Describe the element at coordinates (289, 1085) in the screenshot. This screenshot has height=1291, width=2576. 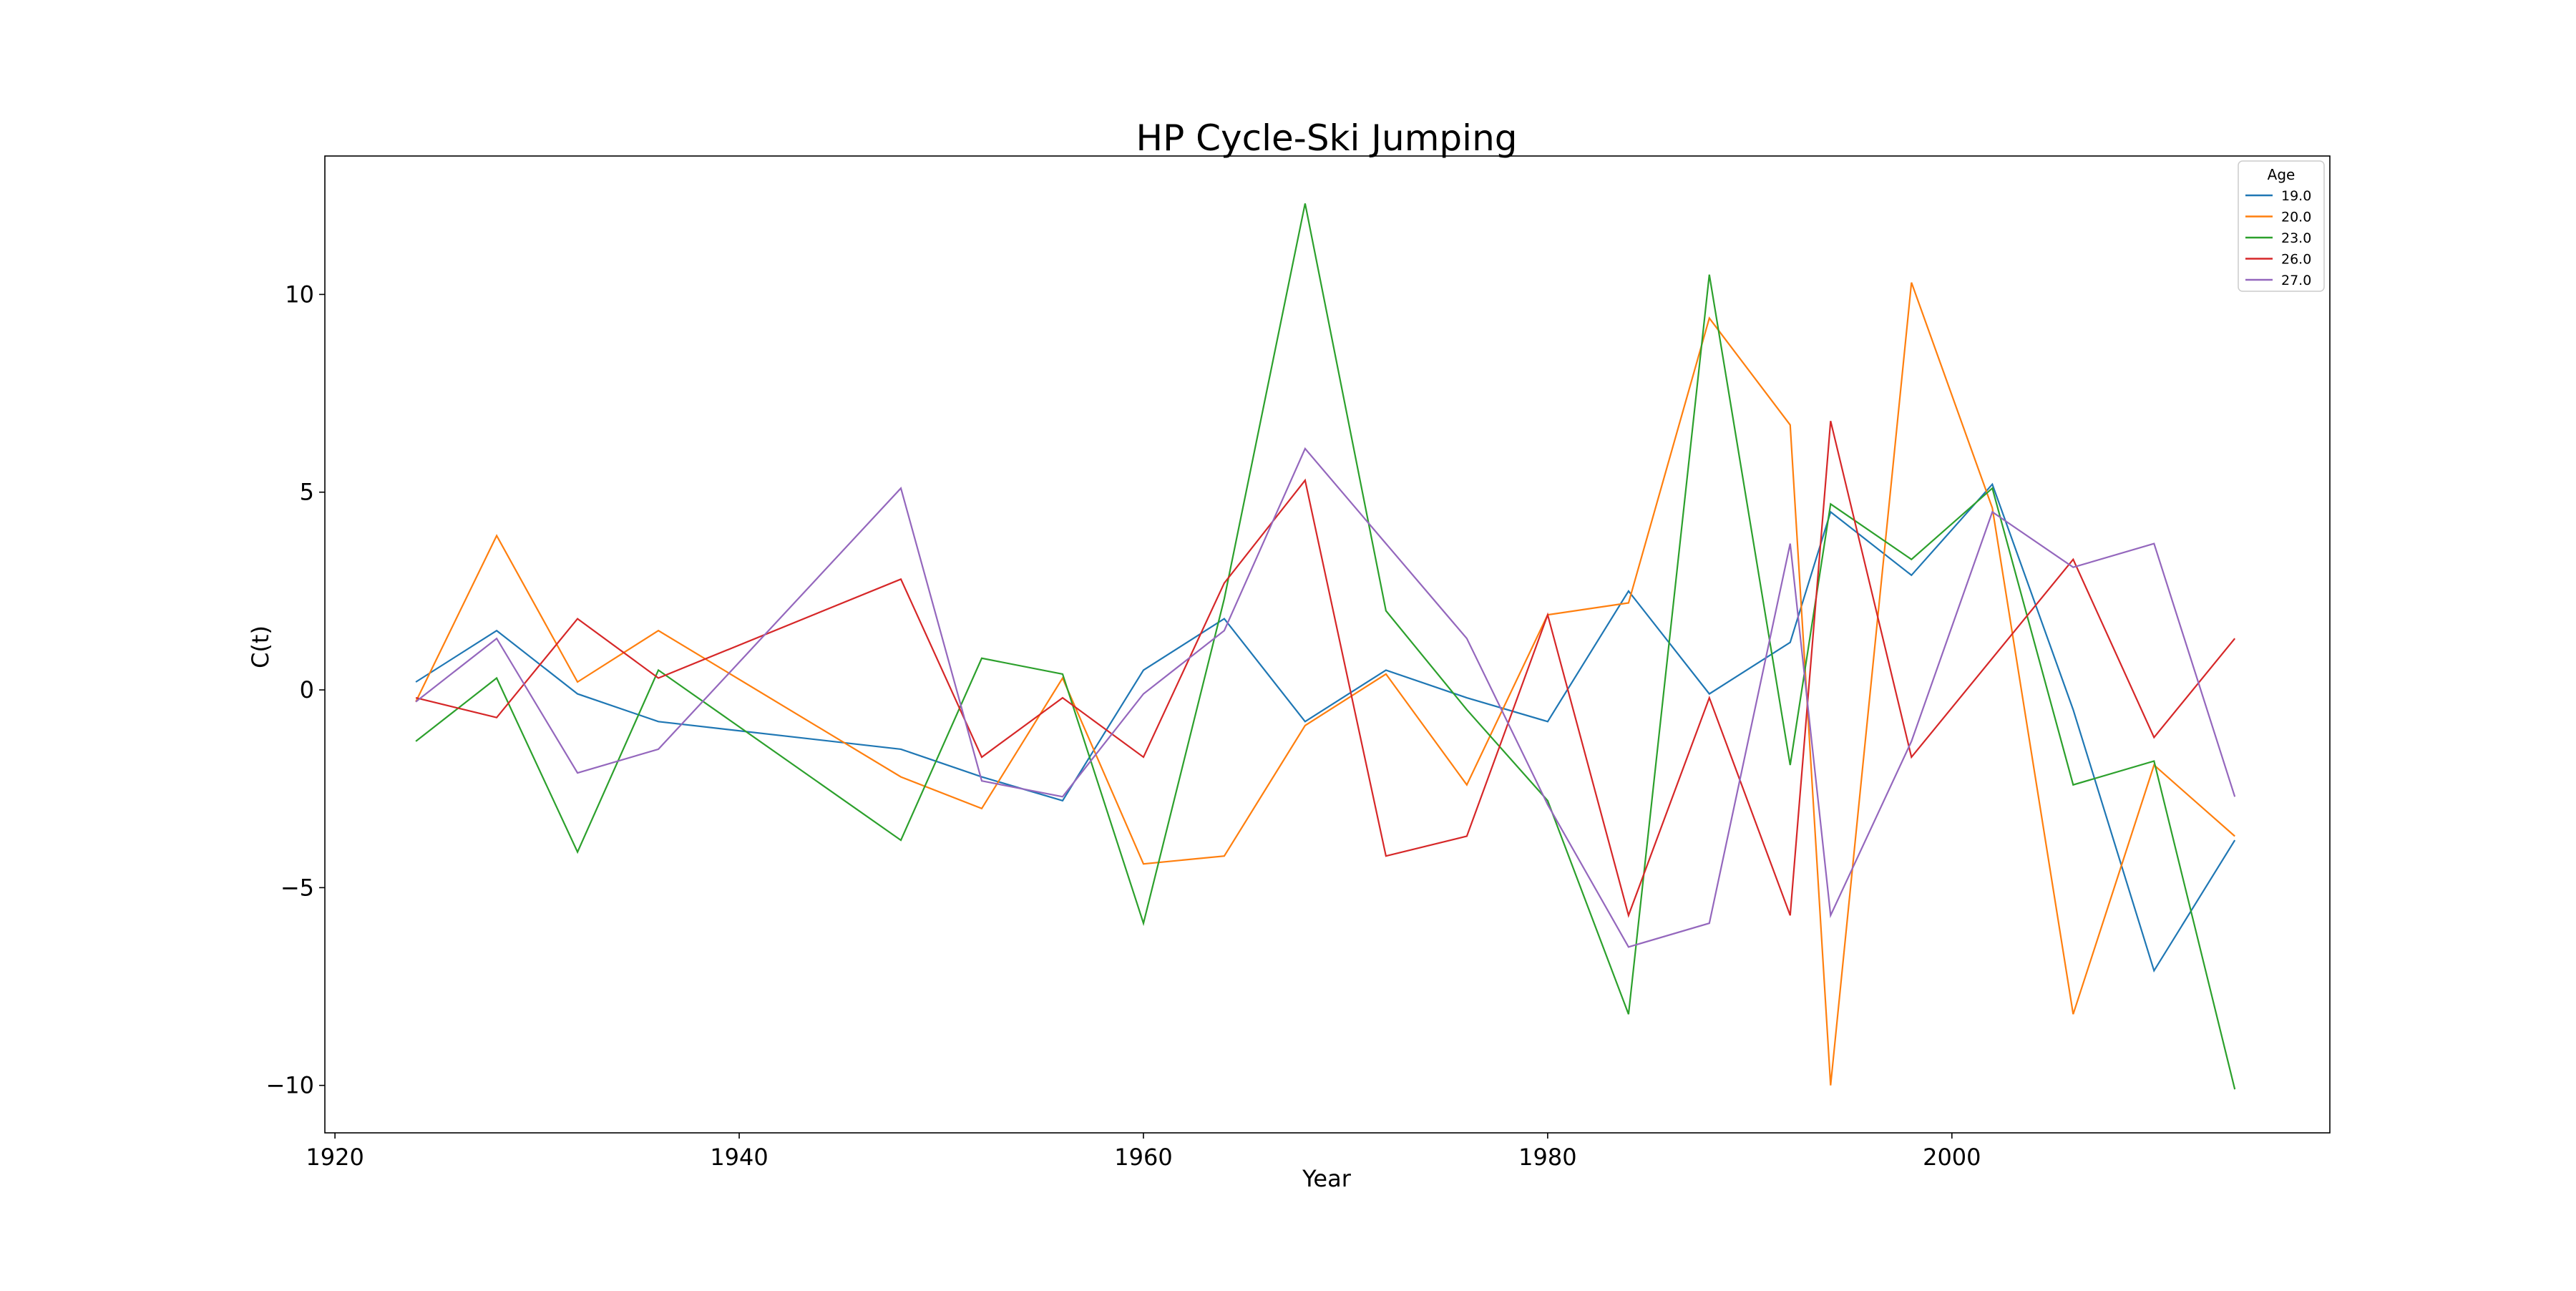
I see `y-tick-label: −10` at that location.